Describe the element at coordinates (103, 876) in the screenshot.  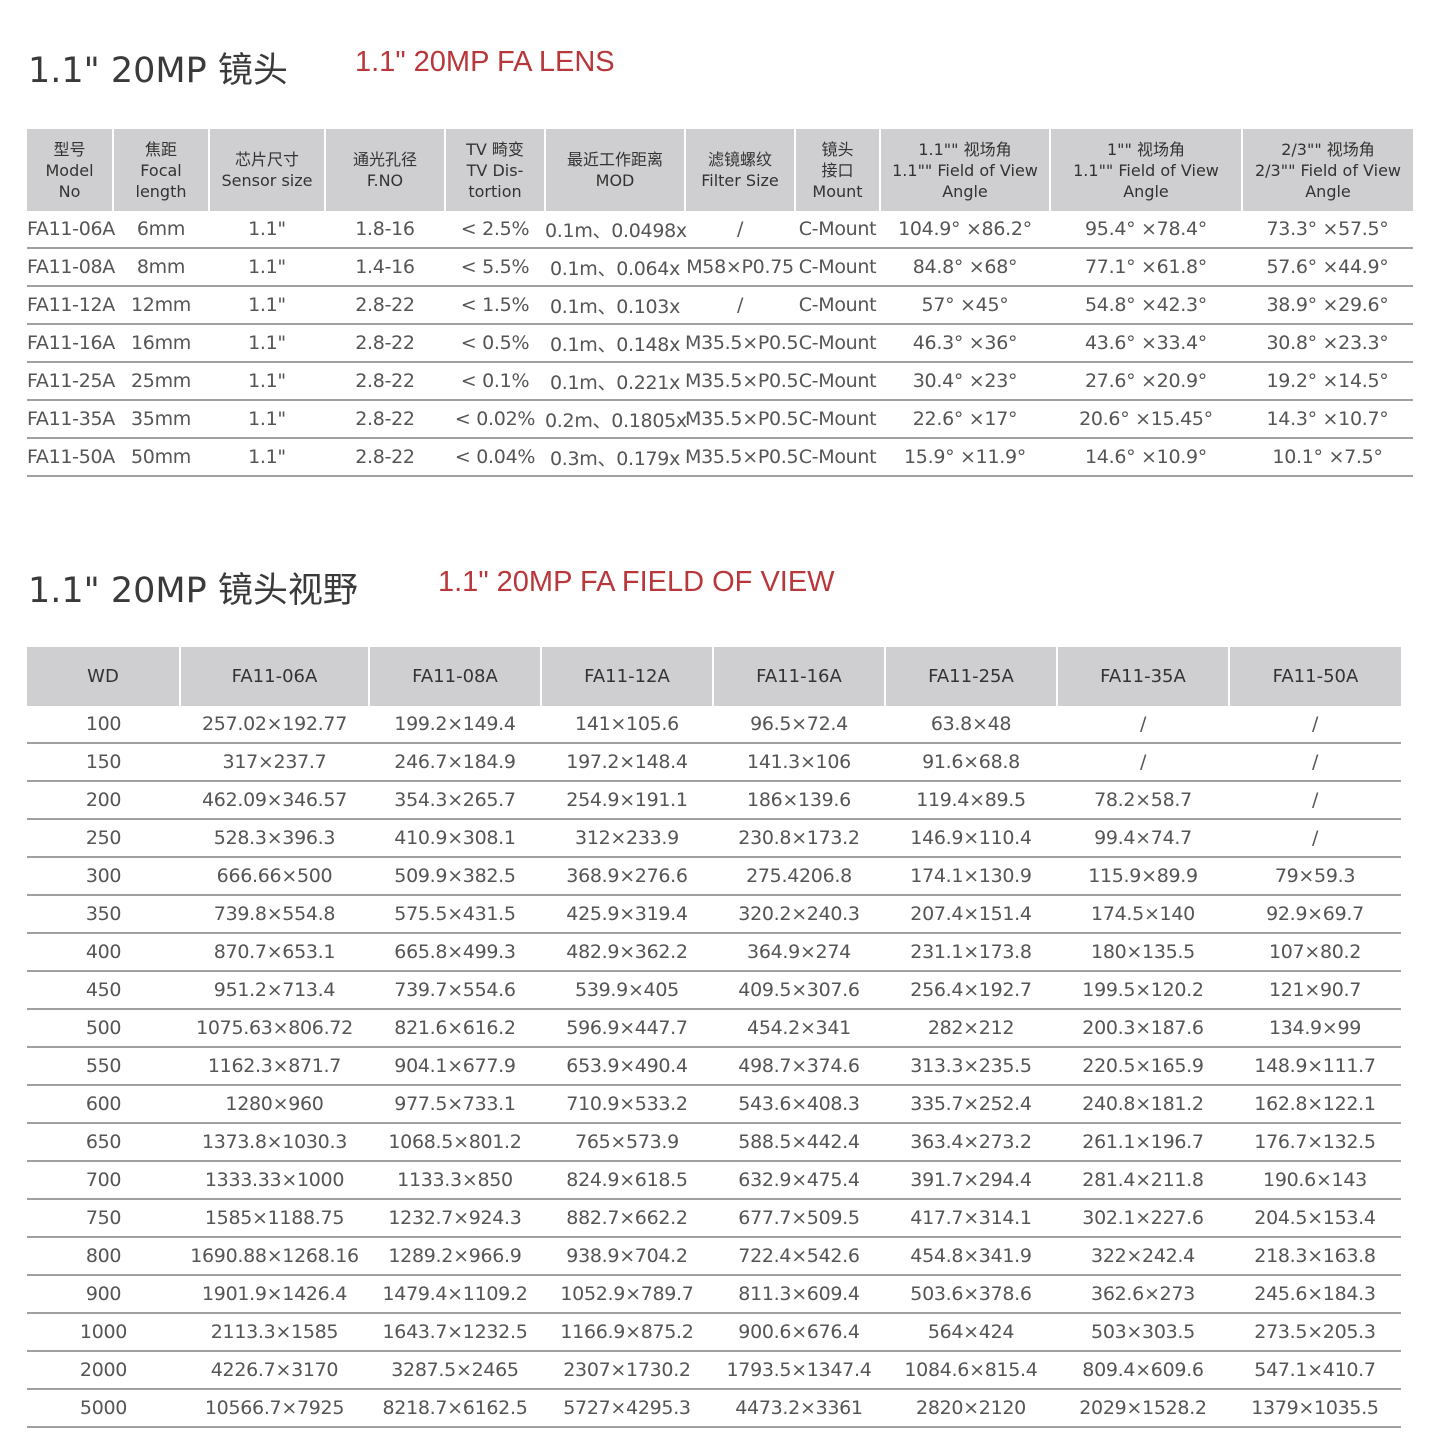
I see `table-cell: 300` at that location.